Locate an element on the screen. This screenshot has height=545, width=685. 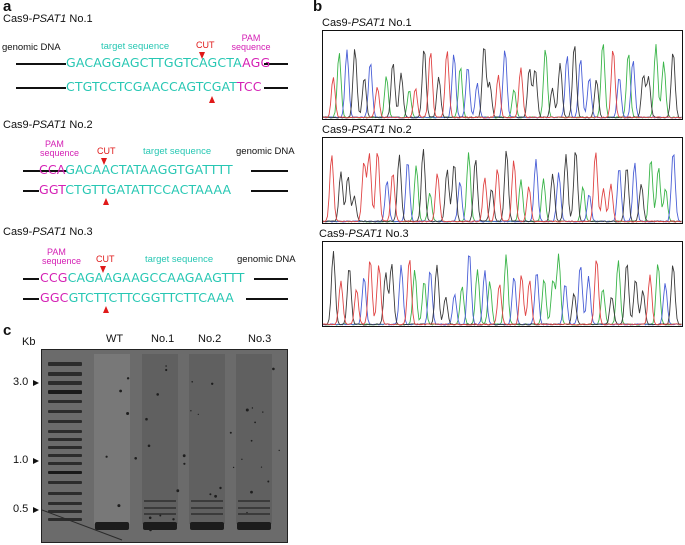
panel-b-title-no2: Cas9-PSAT1 No.2 is located at coordinates (367, 130).